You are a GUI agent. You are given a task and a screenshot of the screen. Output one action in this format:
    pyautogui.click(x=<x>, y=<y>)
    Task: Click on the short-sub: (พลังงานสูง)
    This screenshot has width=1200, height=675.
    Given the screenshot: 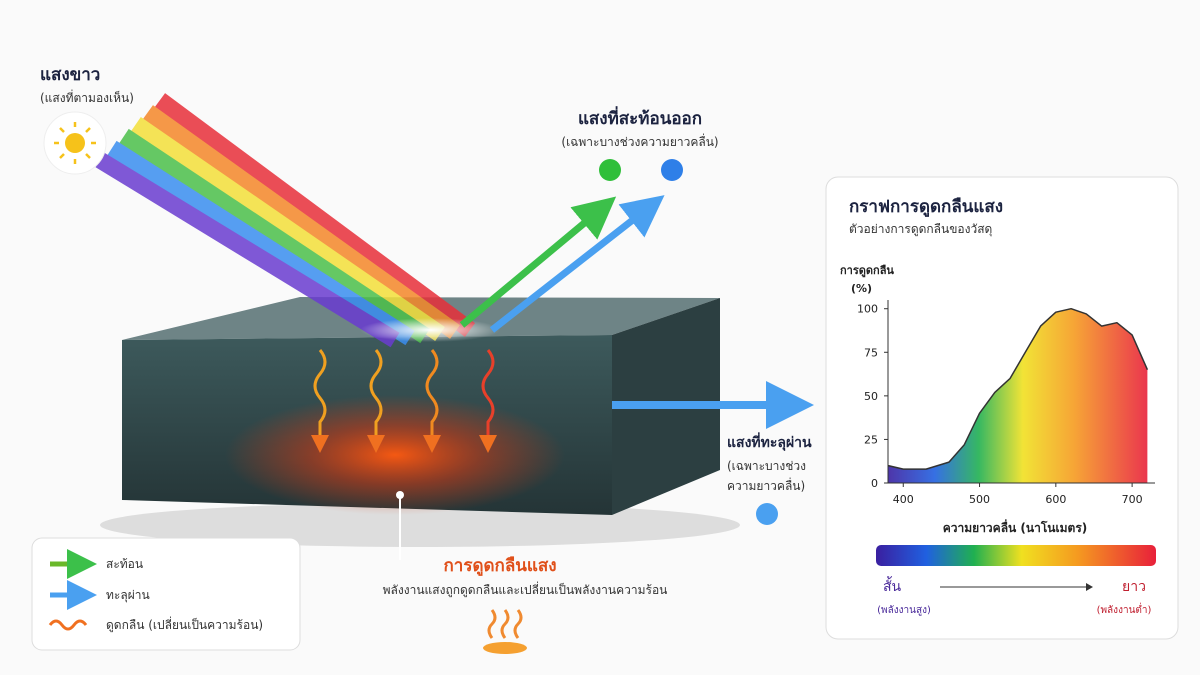 What is the action you would take?
    pyautogui.click(x=904, y=610)
    